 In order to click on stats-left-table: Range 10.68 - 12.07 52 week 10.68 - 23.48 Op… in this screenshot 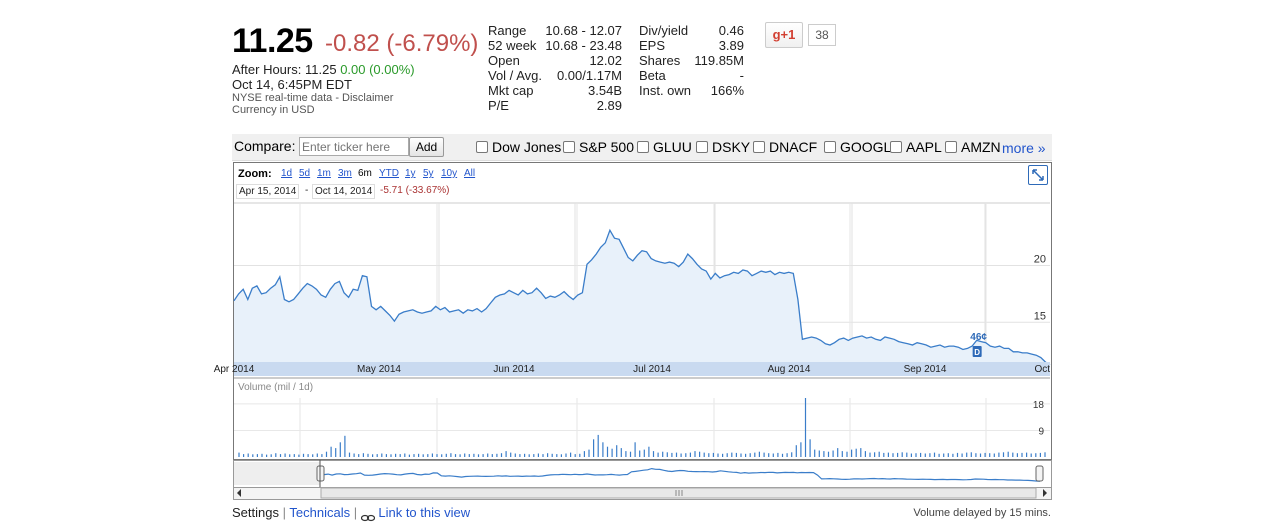, I will do `click(555, 69)`.